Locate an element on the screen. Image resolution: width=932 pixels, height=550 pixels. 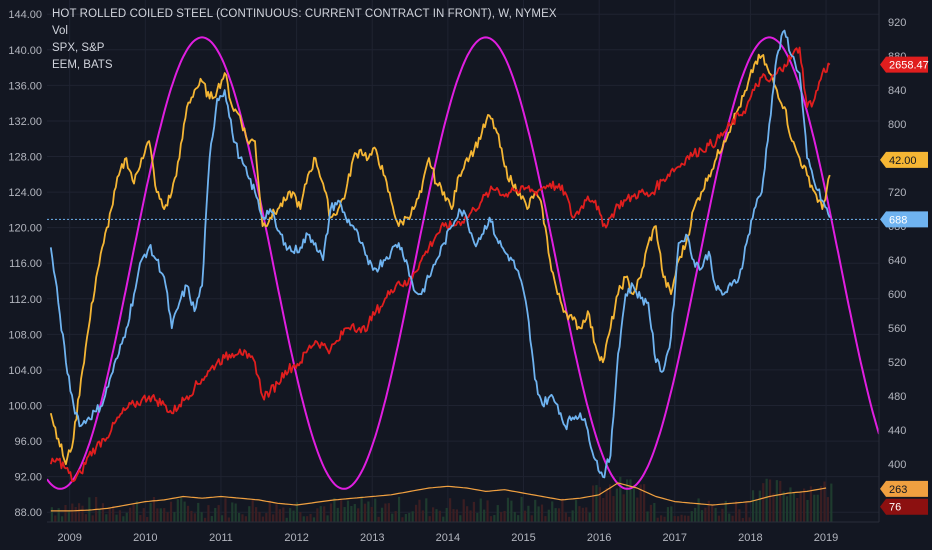
x-tick-label-3: 2012 is located at coordinates (296, 538).